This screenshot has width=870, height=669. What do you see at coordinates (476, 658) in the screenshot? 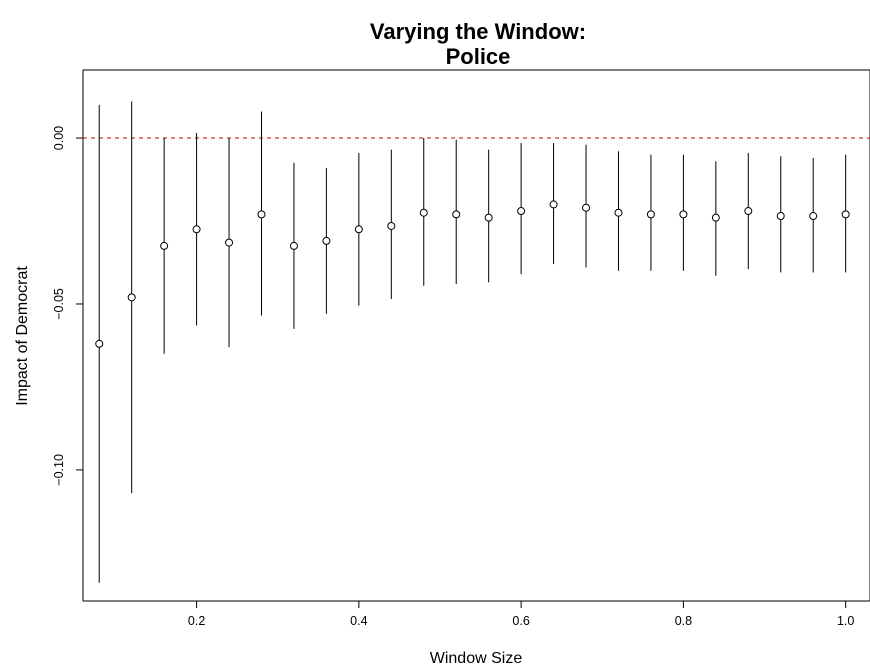
I see `x-axis-title: Window Size` at bounding box center [476, 658].